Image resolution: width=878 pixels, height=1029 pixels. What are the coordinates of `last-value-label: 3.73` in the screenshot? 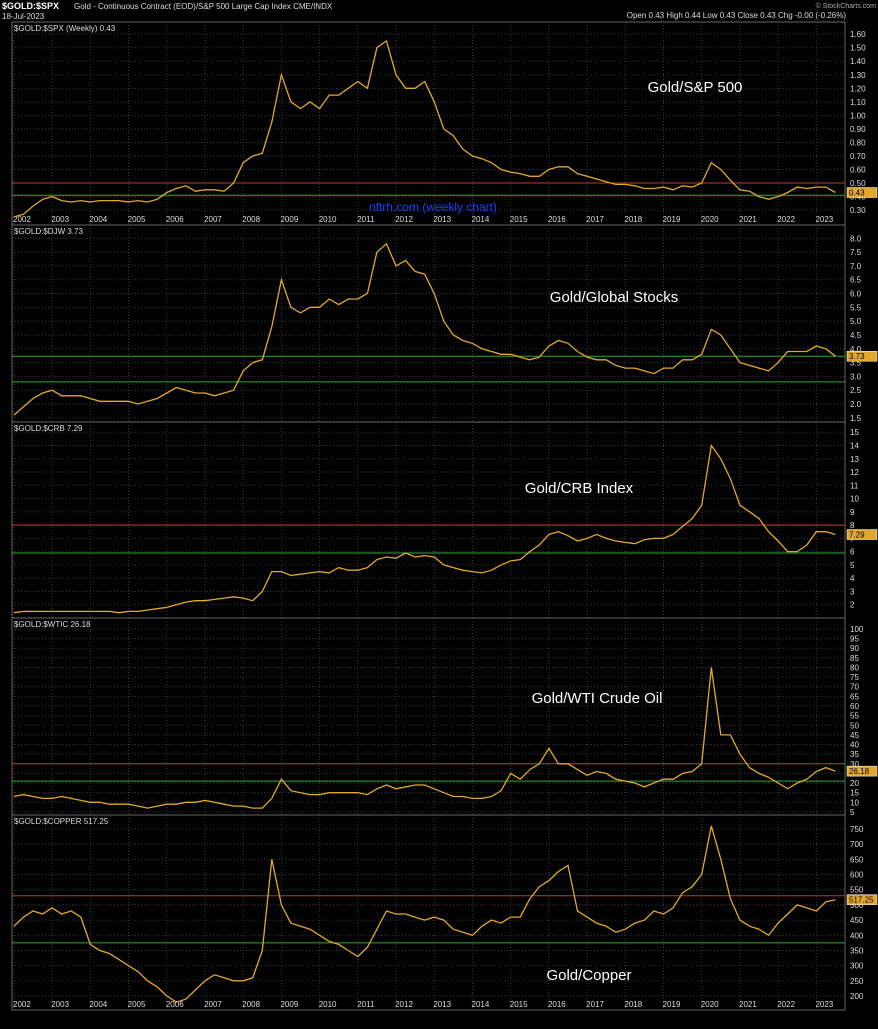 It's located at (857, 356).